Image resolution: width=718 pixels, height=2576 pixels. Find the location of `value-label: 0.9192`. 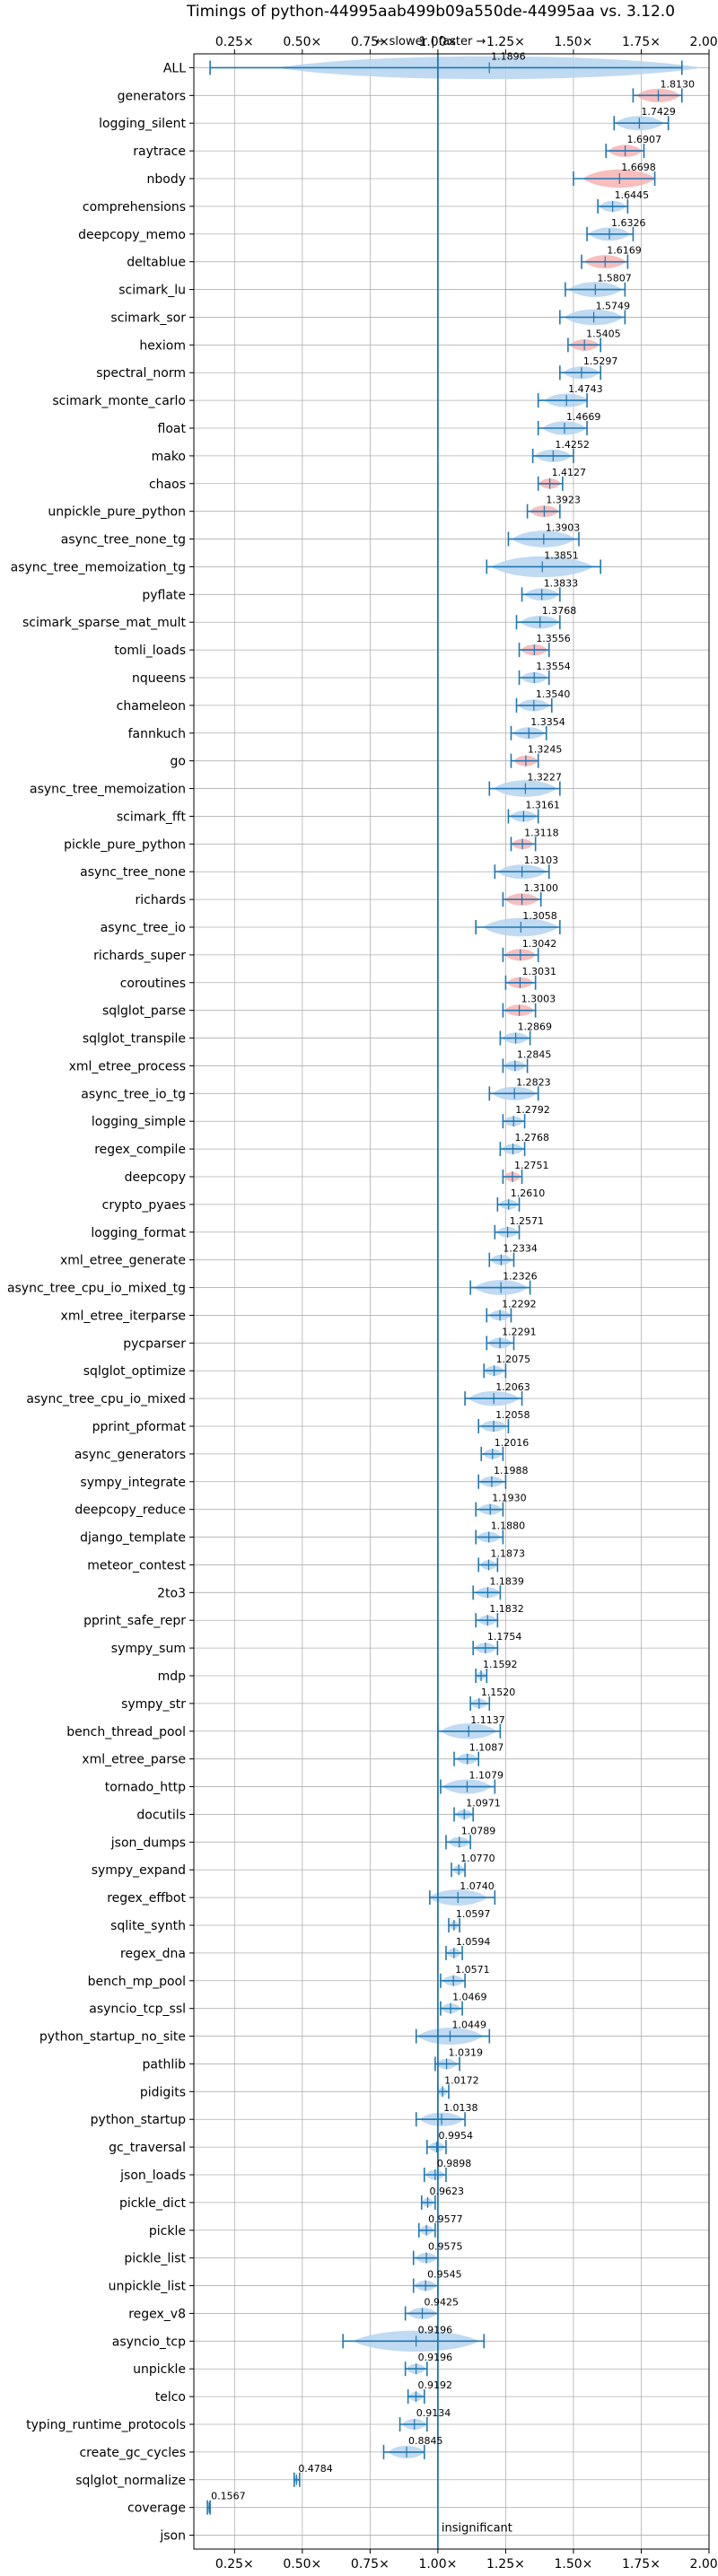

value-label: 0.9192 is located at coordinates (434, 2385).